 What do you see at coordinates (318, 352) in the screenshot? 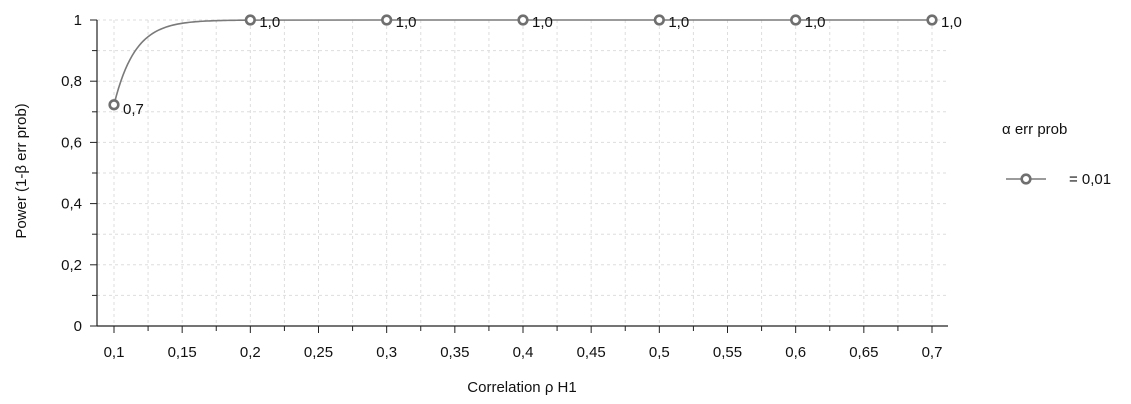
I see `x-tick-label: 0,25` at bounding box center [318, 352].